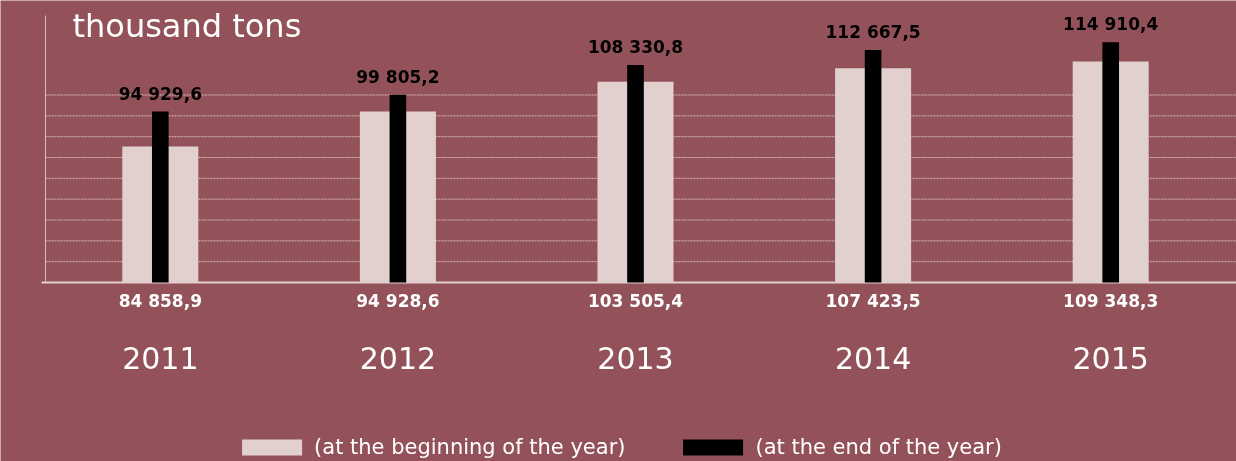  Describe the element at coordinates (873, 300) in the screenshot. I see `data-label: 107 423,5` at that location.